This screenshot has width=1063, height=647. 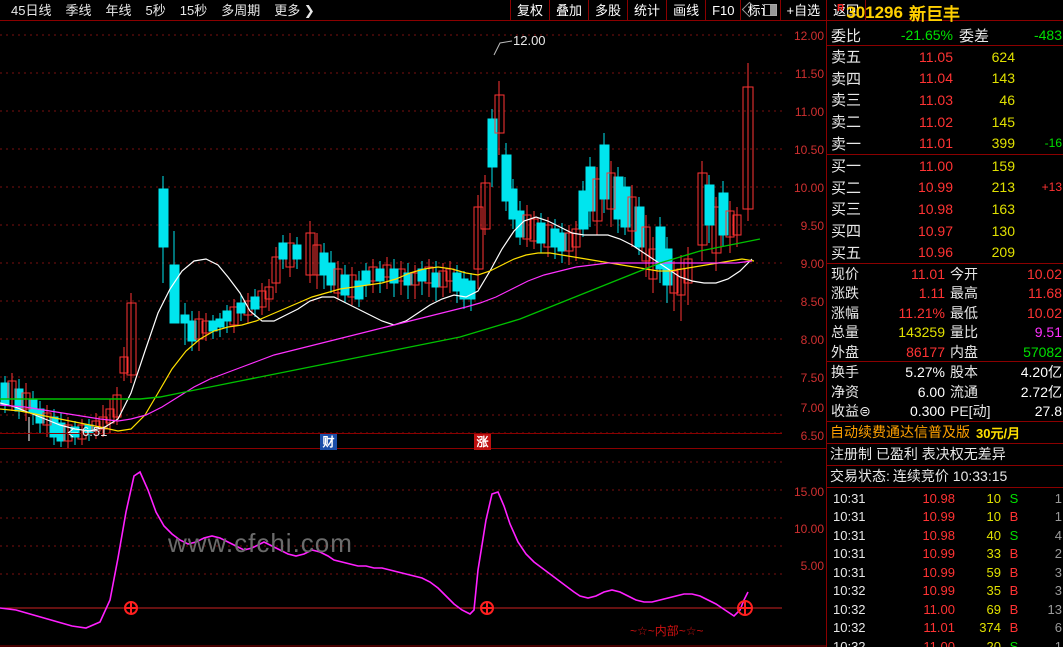 What do you see at coordinates (945, 166) in the screenshot?
I see `bid-level-1: 买一 11.00 159` at bounding box center [945, 166].